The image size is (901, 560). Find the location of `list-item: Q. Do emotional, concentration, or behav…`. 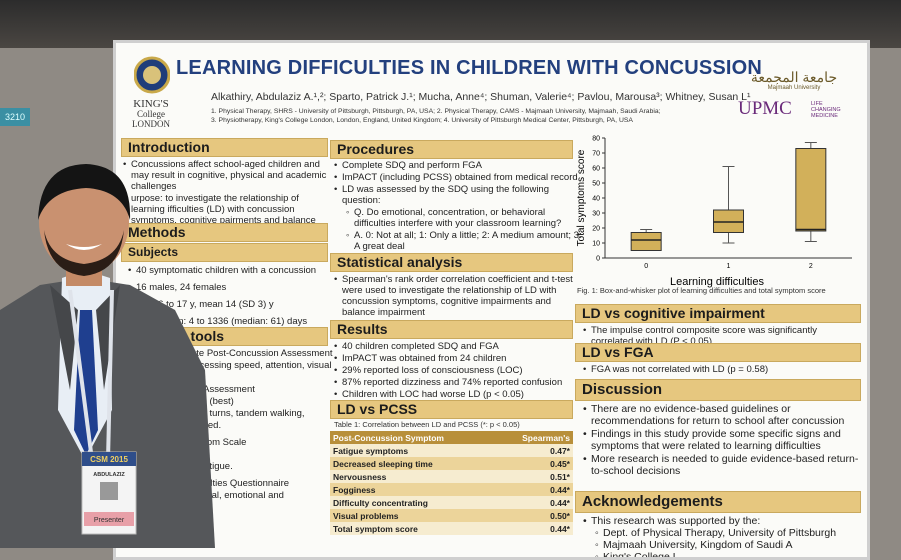

list-item: Q. Do emotional, concentration, or behav… is located at coordinates (465, 218).